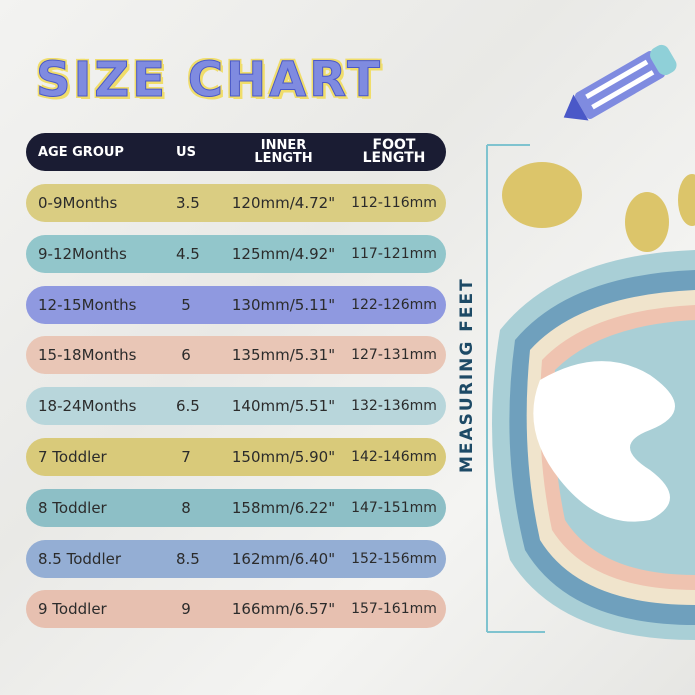  Describe the element at coordinates (87, 304) in the screenshot. I see `age-group-cell: 12-15Months` at that location.